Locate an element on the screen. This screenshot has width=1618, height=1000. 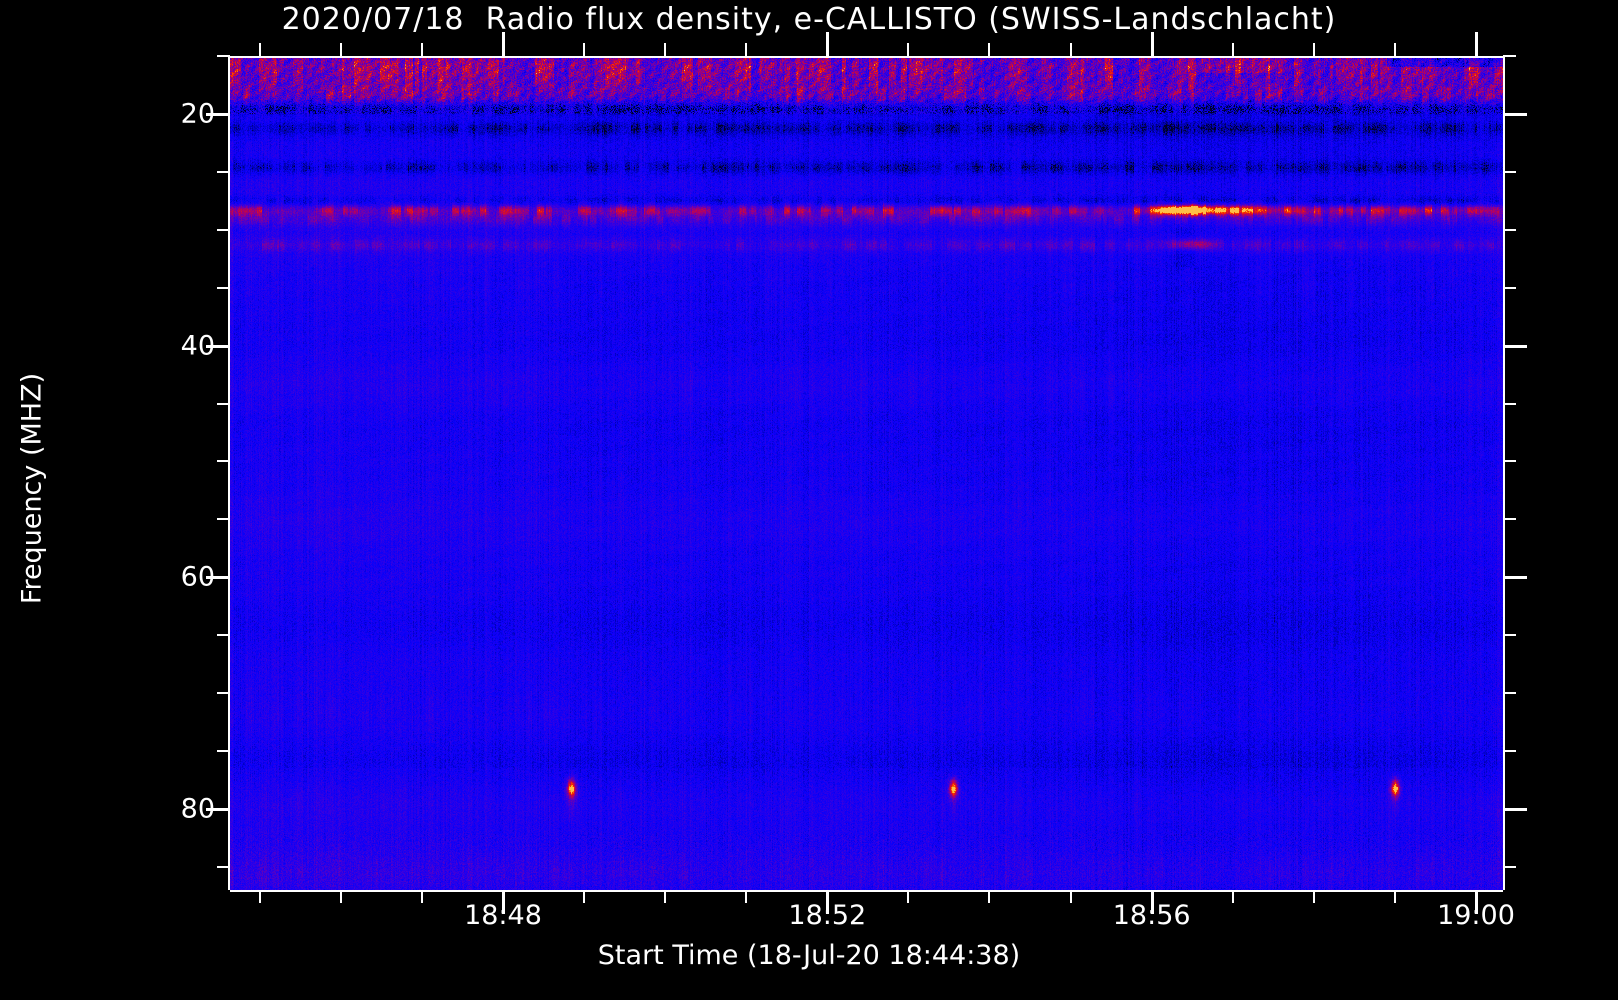
plot-border-left is located at coordinates (229, 473).